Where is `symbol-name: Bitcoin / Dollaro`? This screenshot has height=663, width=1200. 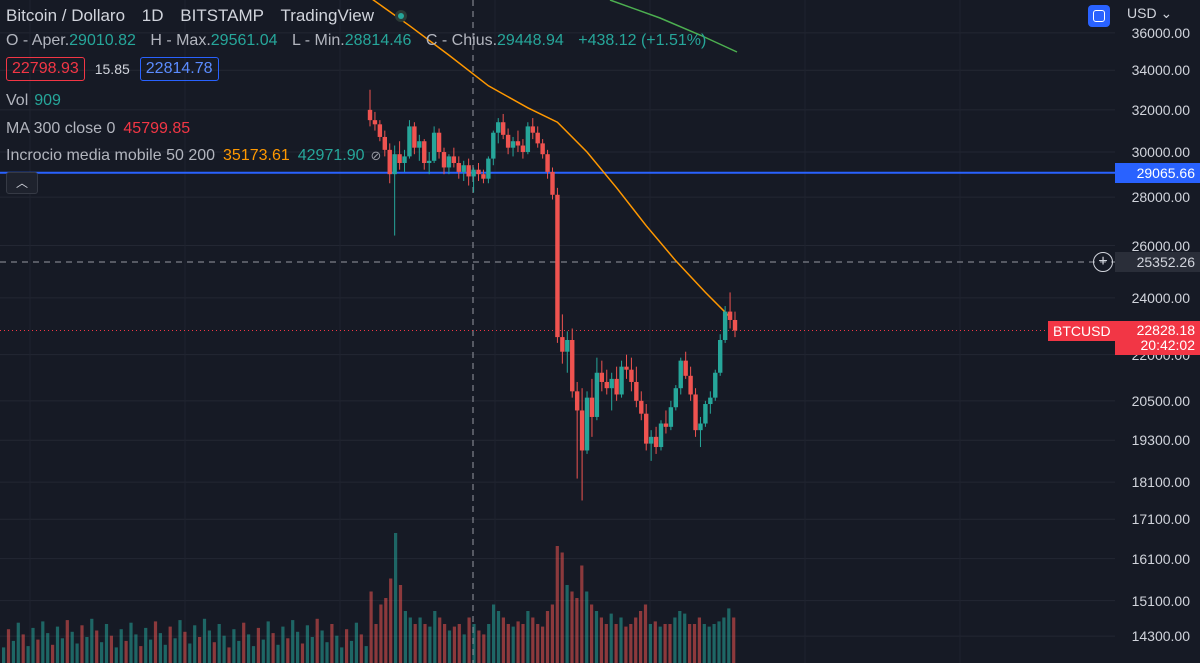
symbol-name: Bitcoin / Dollaro is located at coordinates (66, 15).